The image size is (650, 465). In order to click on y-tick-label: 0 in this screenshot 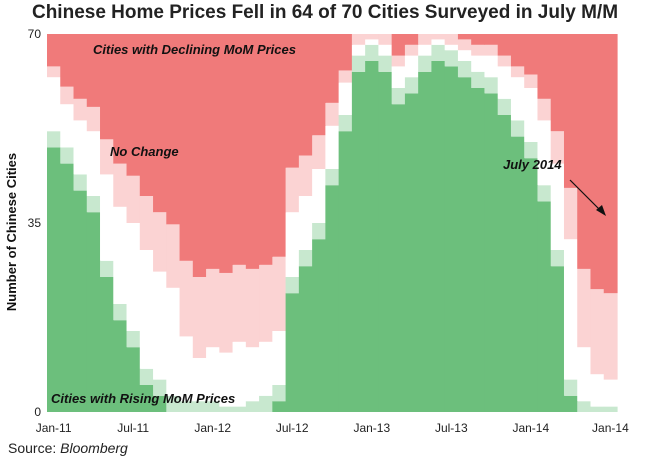, I will do `click(37, 412)`.